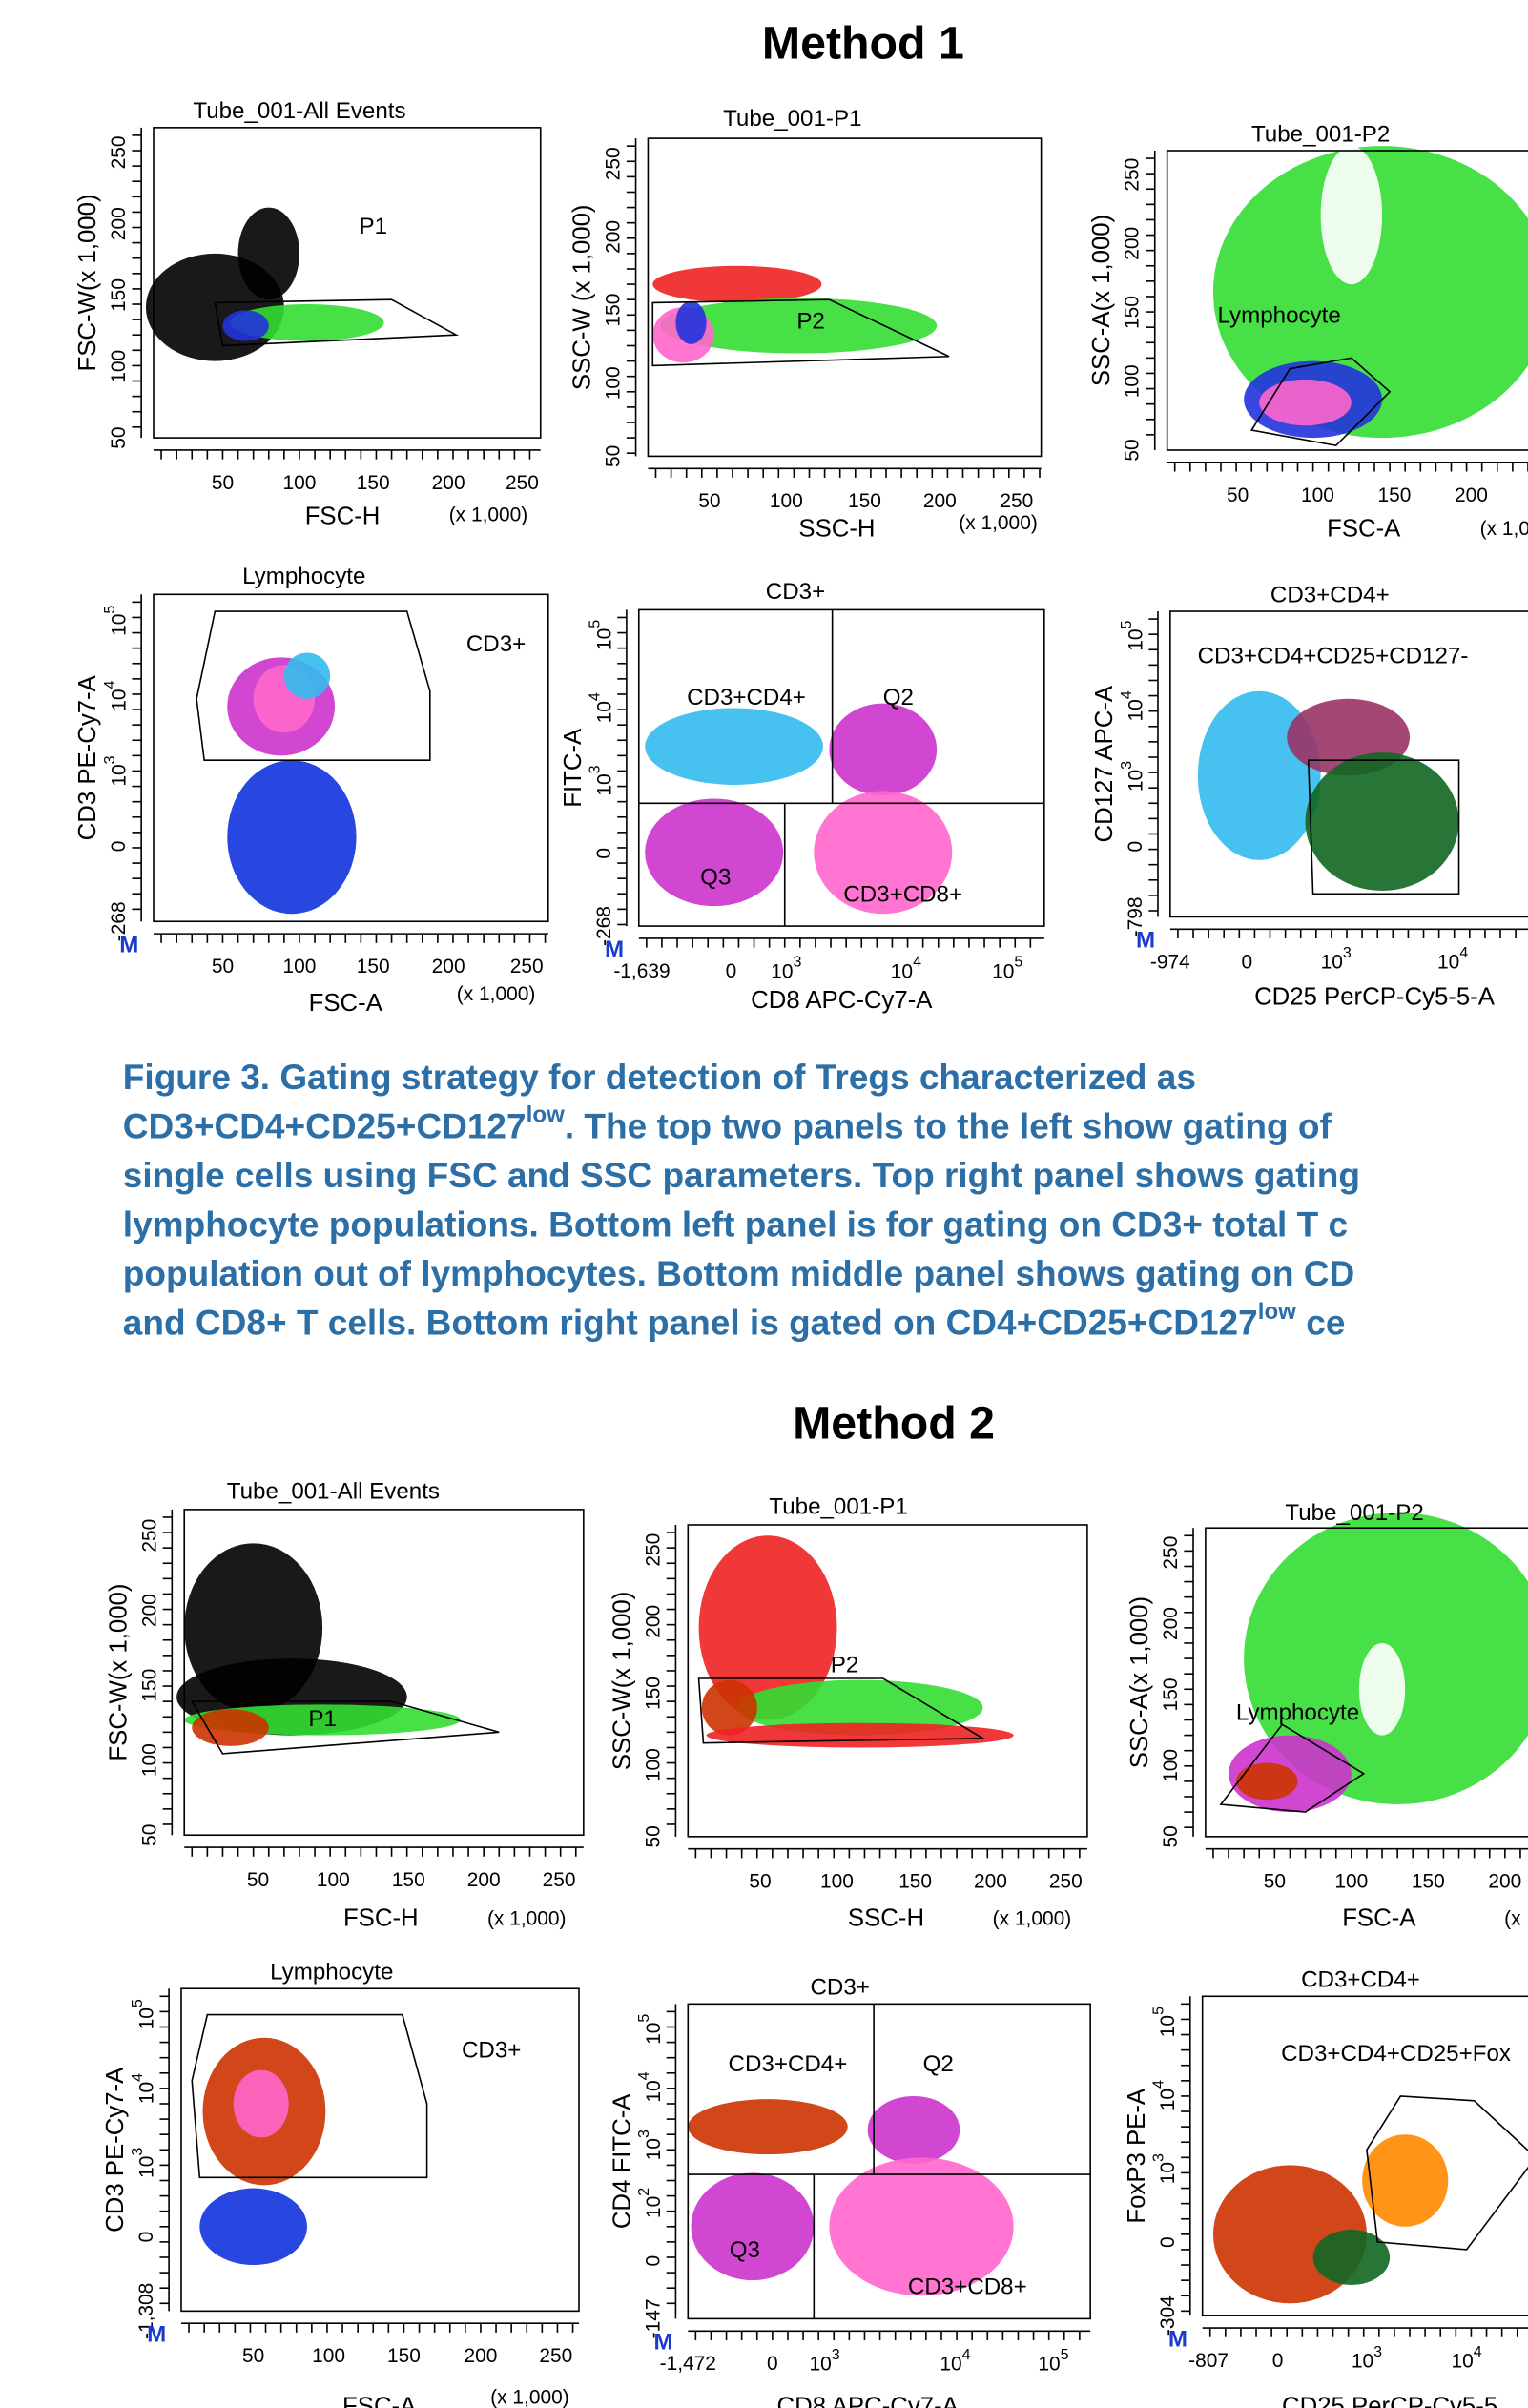  What do you see at coordinates (1320, 1322) in the screenshot?
I see `caption-text: ce` at bounding box center [1320, 1322].